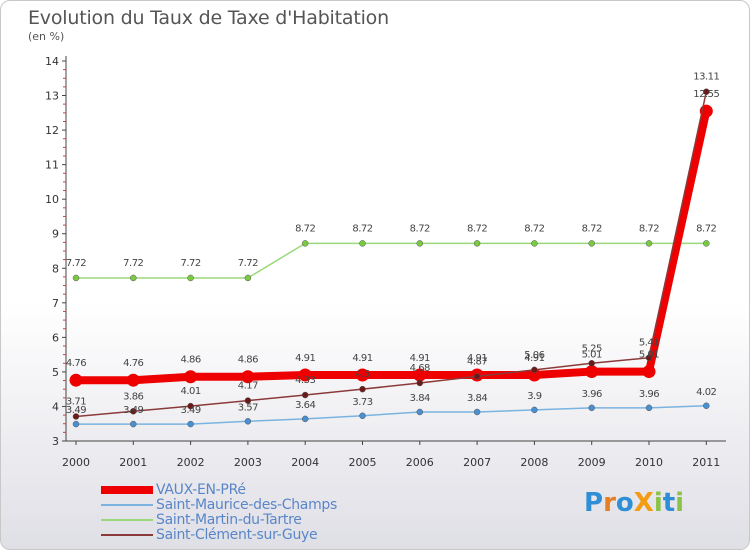  Describe the element at coordinates (55, 337) in the screenshot. I see `y-tick-label: 6` at that location.